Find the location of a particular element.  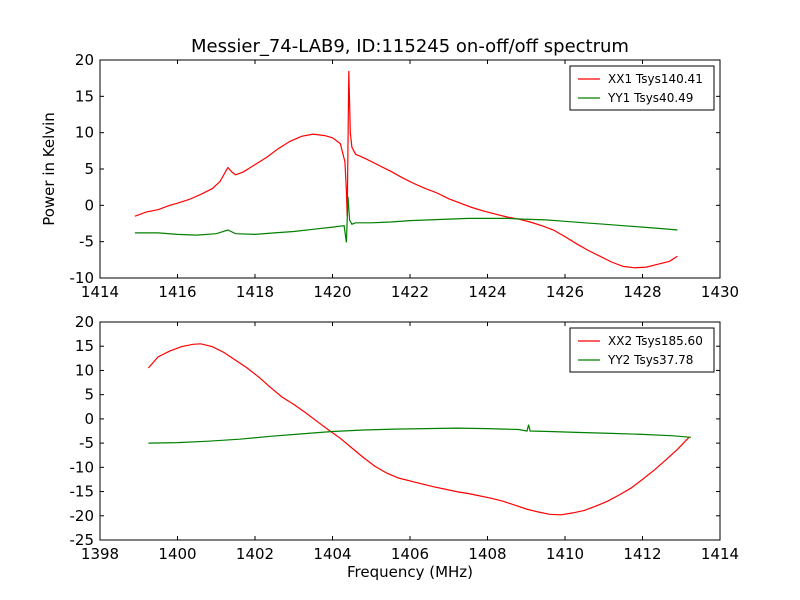

y-tick-label: -15 is located at coordinates (82, 492).